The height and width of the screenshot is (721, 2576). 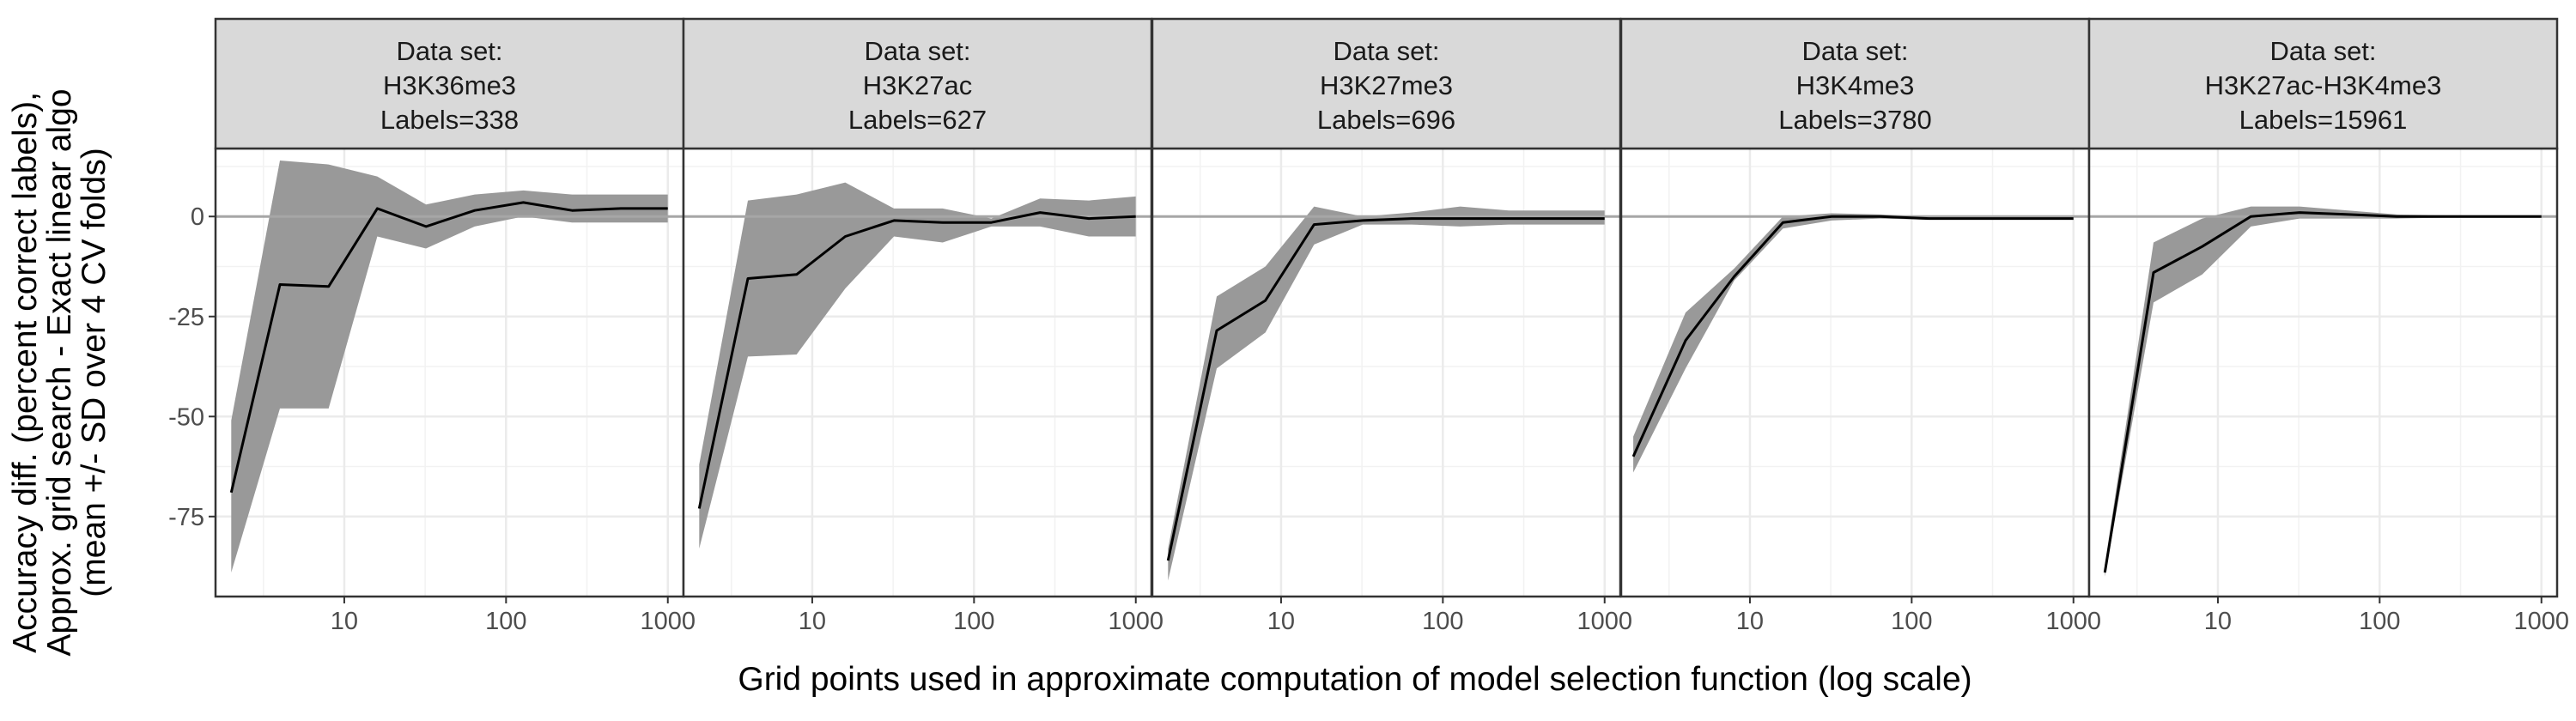 I want to click on facet-strip-label: H3K27ac, so click(x=918, y=85).